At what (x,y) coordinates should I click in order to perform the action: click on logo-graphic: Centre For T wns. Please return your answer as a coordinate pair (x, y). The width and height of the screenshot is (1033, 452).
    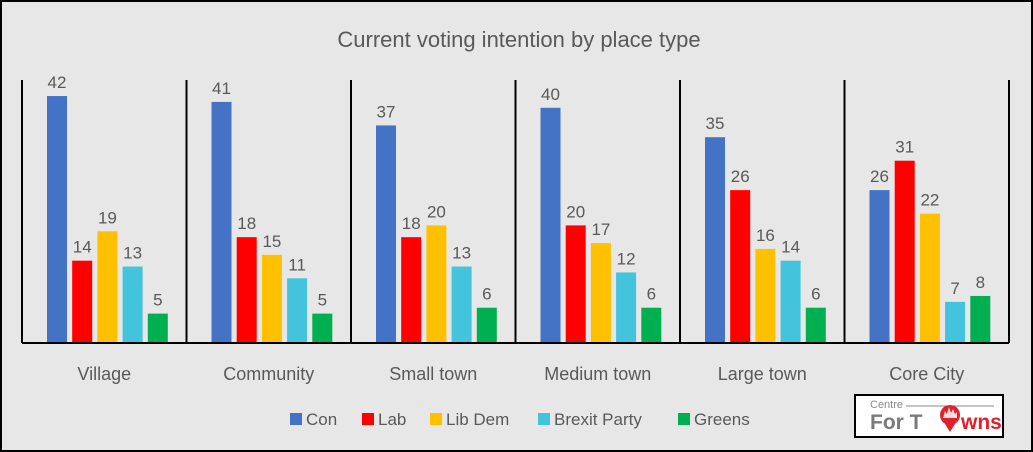
    Looking at the image, I should click on (936, 416).